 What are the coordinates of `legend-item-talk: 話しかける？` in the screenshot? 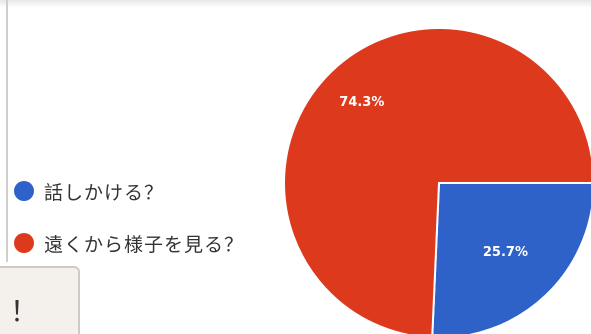 It's located at (129, 191).